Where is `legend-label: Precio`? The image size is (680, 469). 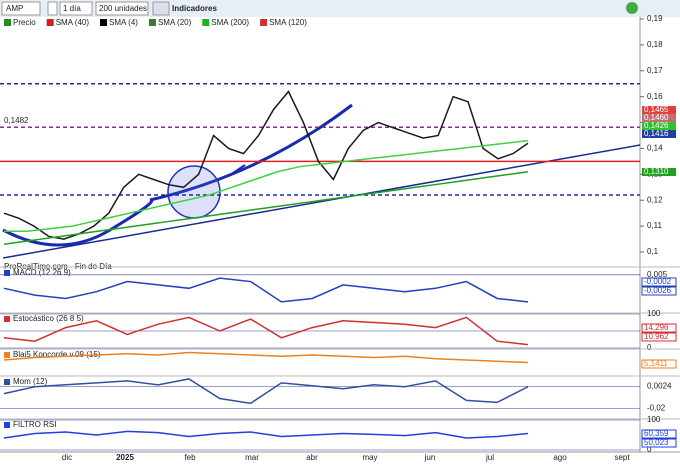
legend-label: Precio is located at coordinates (24, 22).